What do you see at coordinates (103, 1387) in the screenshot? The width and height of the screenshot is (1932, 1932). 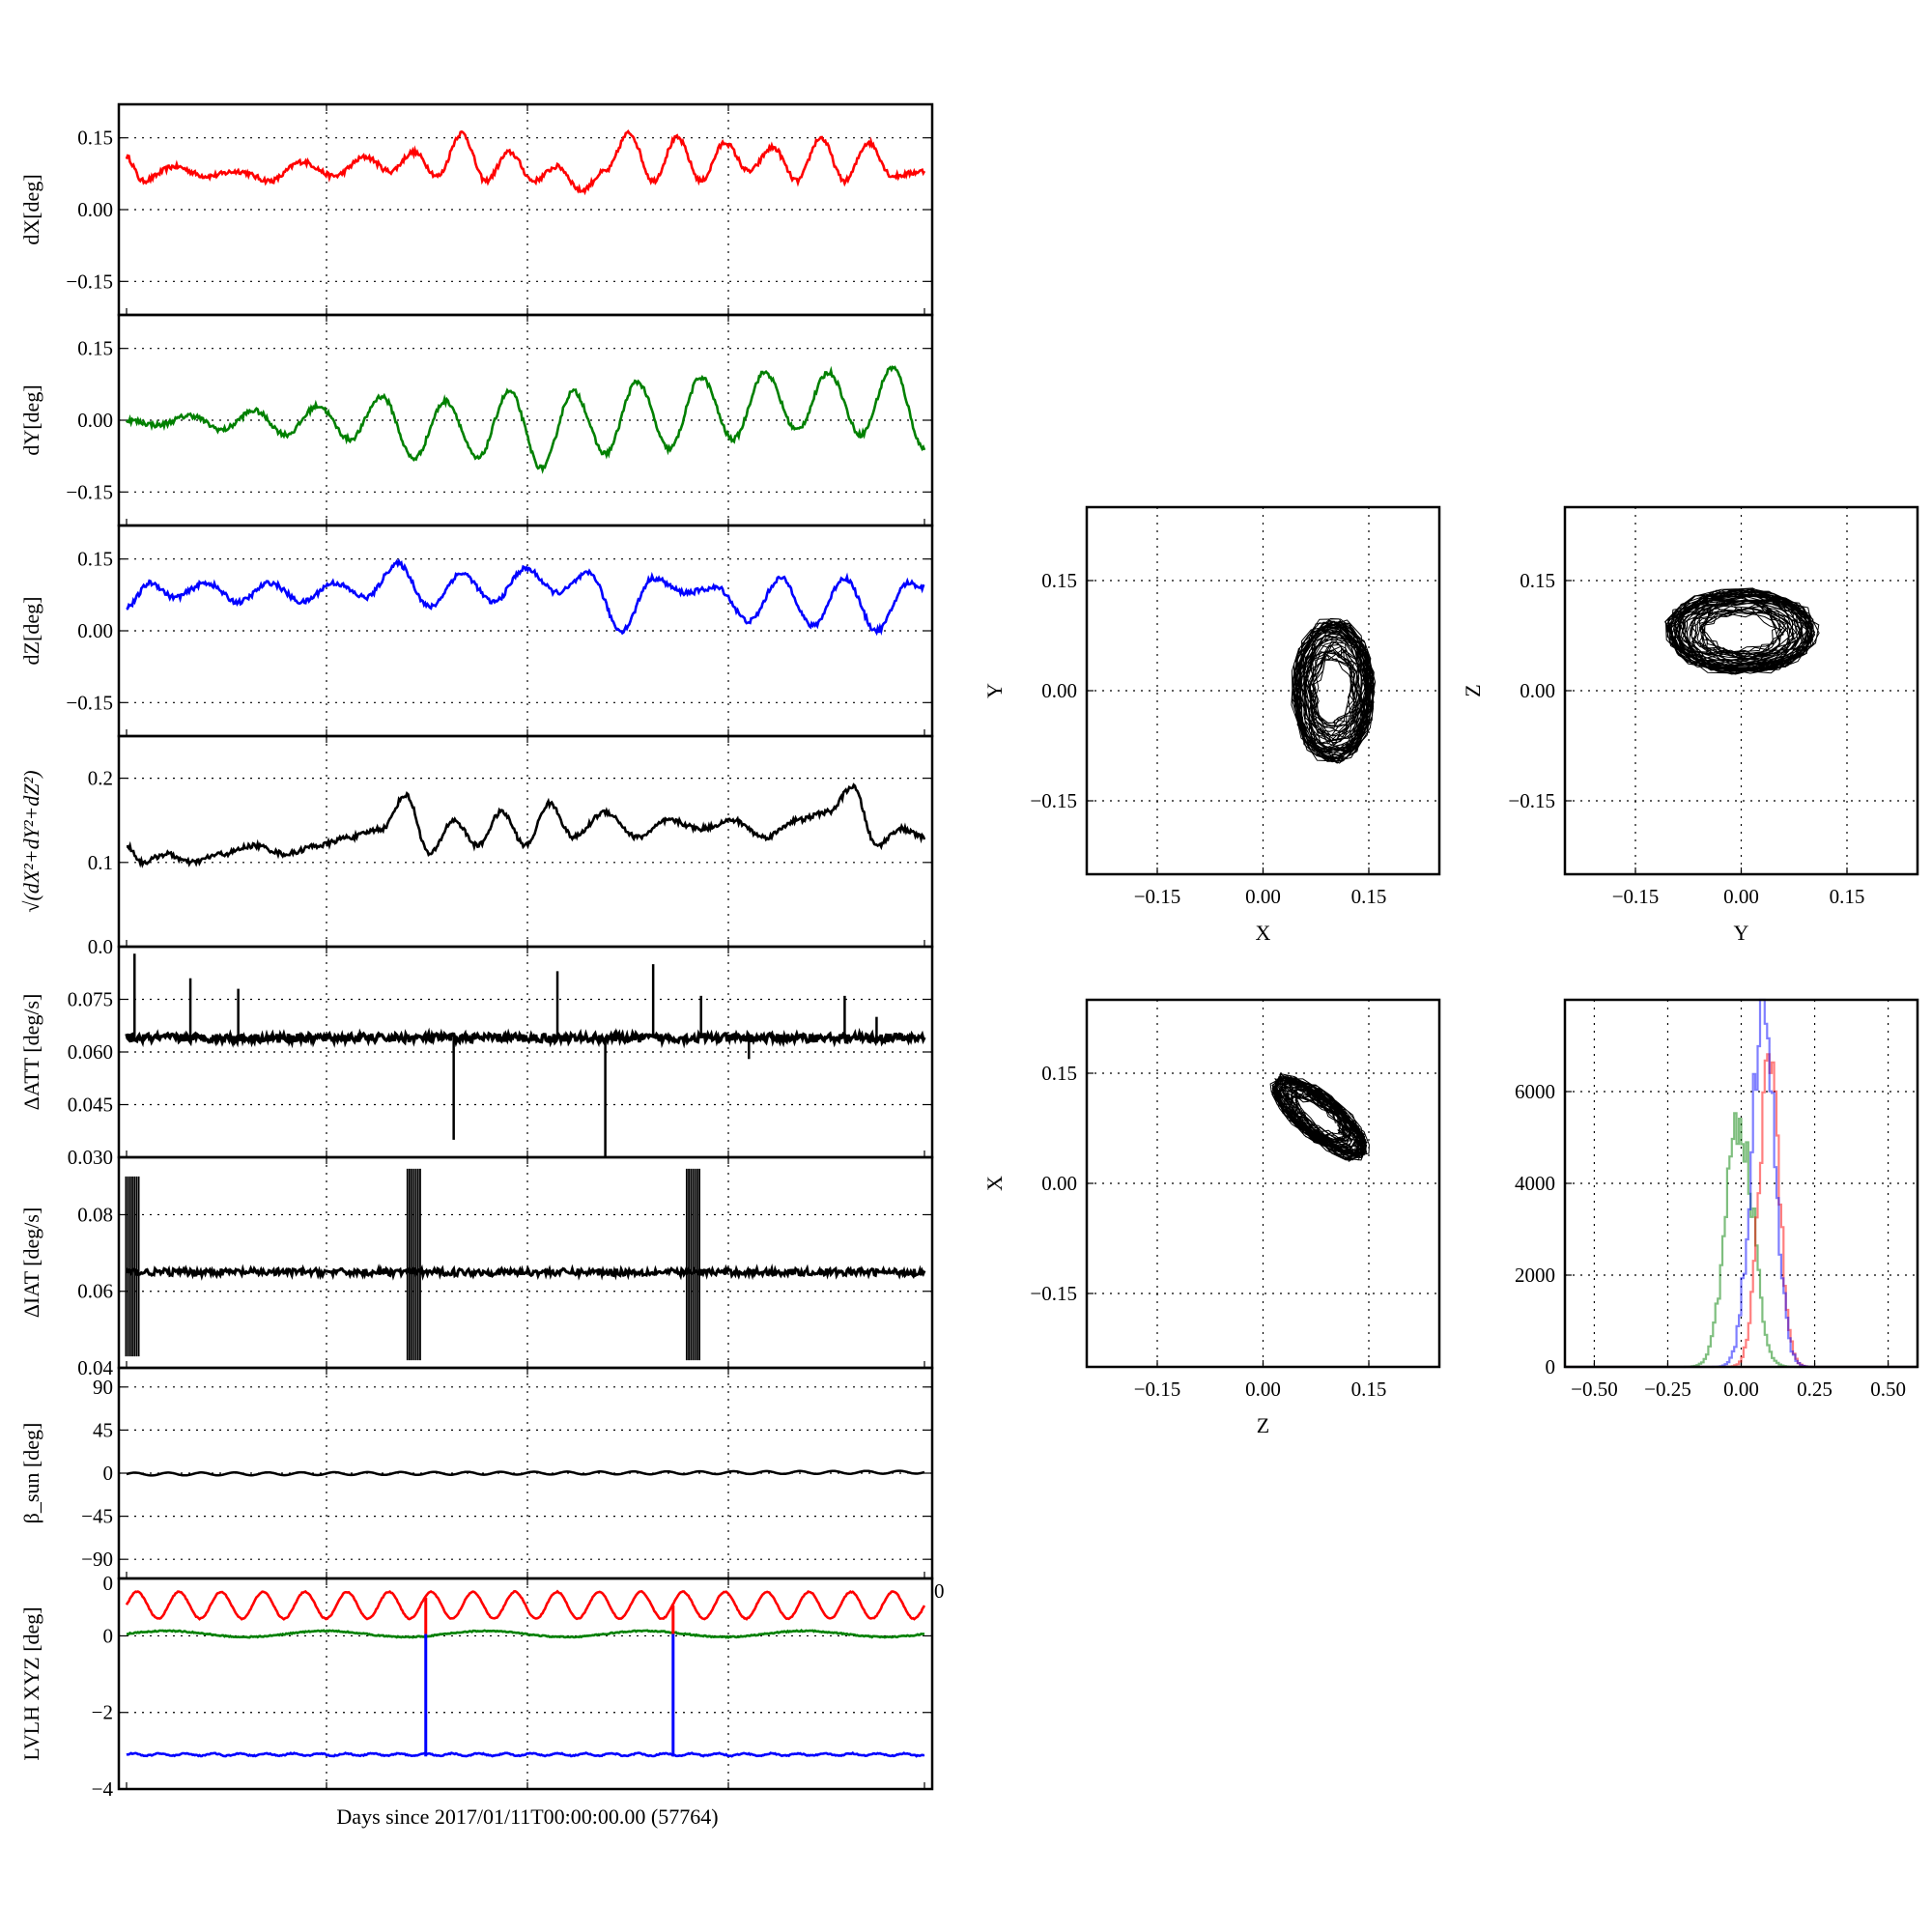 I see `y-tick-label: 90` at bounding box center [103, 1387].